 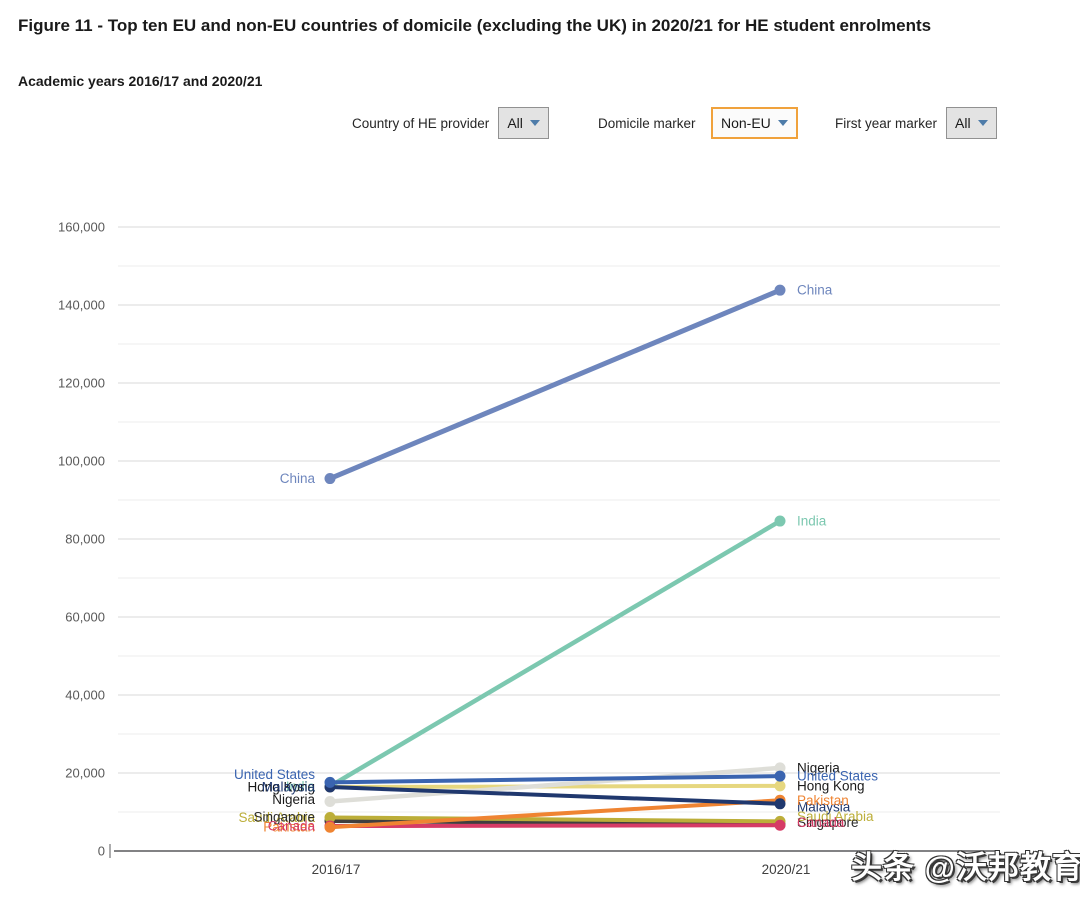 I want to click on y-tick-label: 120,000, so click(x=81, y=383).